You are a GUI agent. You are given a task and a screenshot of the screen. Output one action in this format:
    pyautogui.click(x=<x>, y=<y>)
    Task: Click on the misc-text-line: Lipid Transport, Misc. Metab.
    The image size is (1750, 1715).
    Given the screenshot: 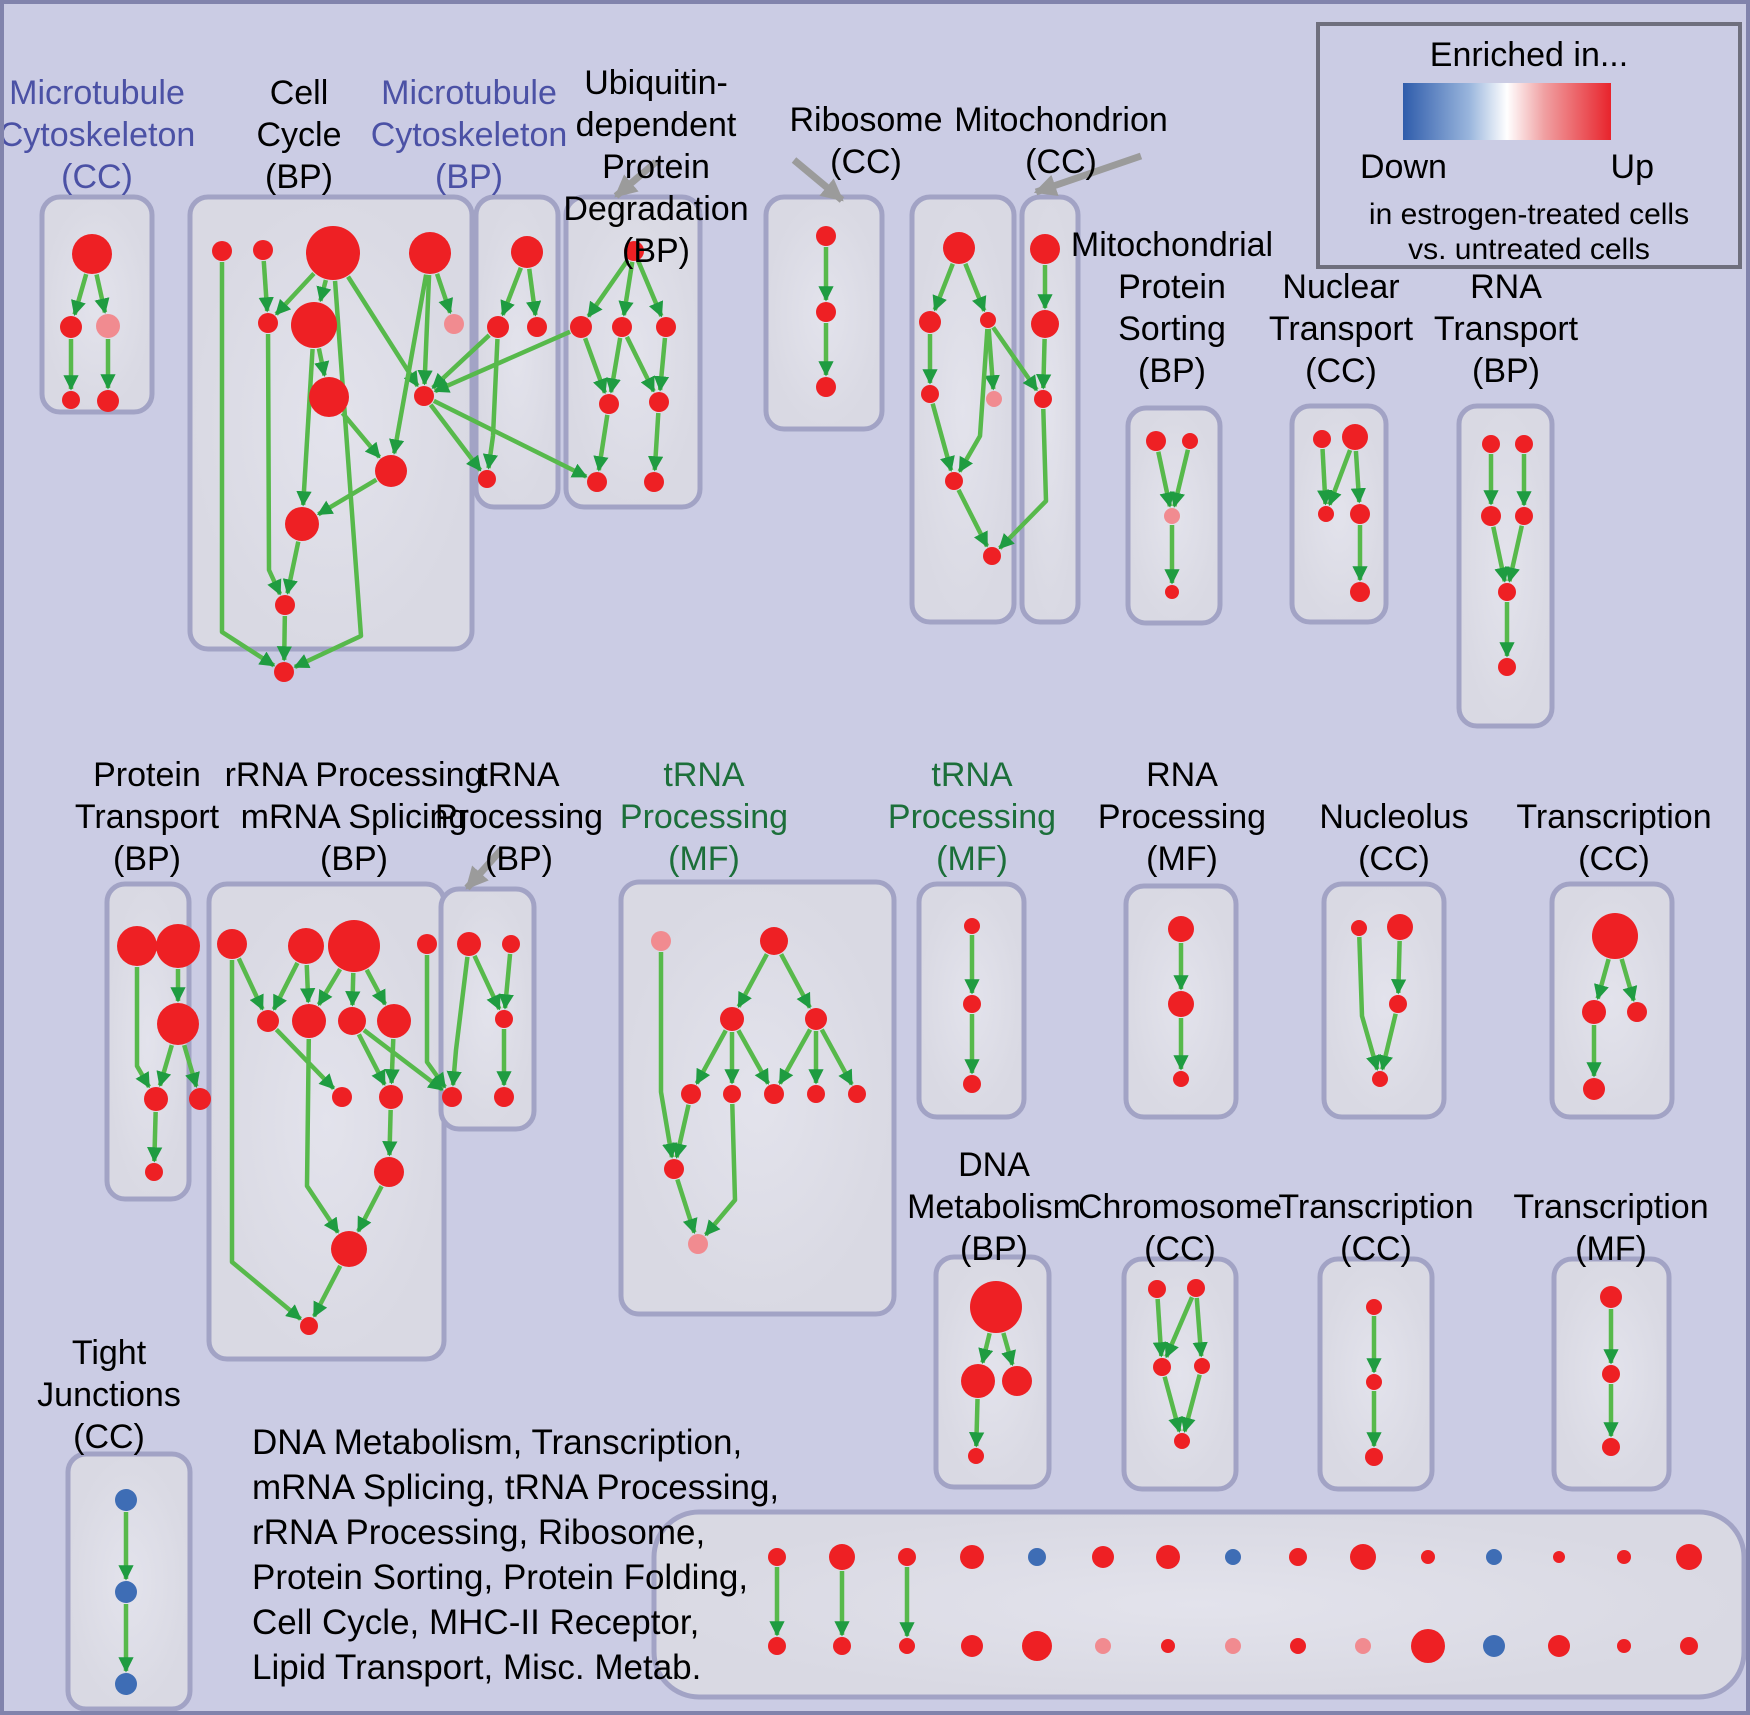 What is the action you would take?
    pyautogui.click(x=477, y=1667)
    